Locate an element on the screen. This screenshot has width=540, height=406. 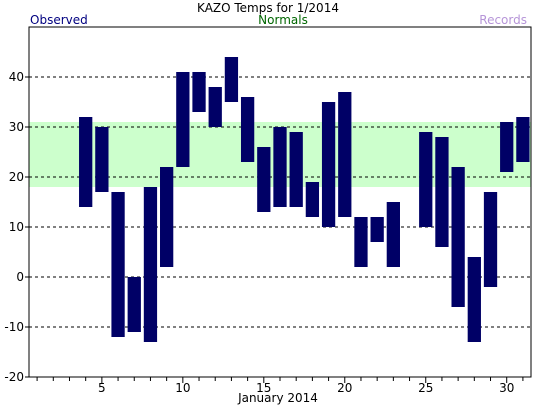
legend-normals: Normals is located at coordinates (283, 20).